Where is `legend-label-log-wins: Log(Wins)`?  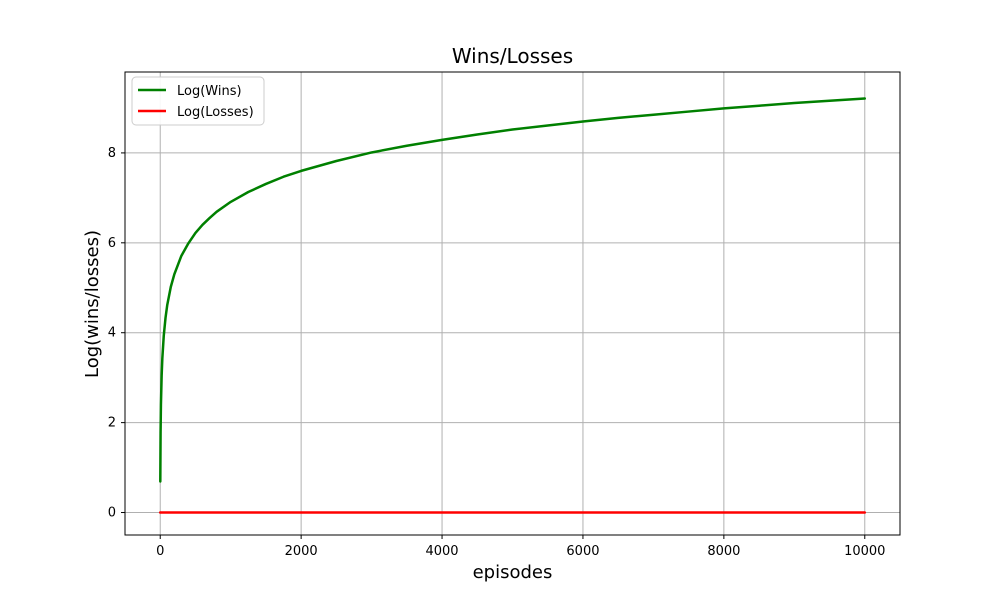 legend-label-log-wins: Log(Wins) is located at coordinates (209, 91).